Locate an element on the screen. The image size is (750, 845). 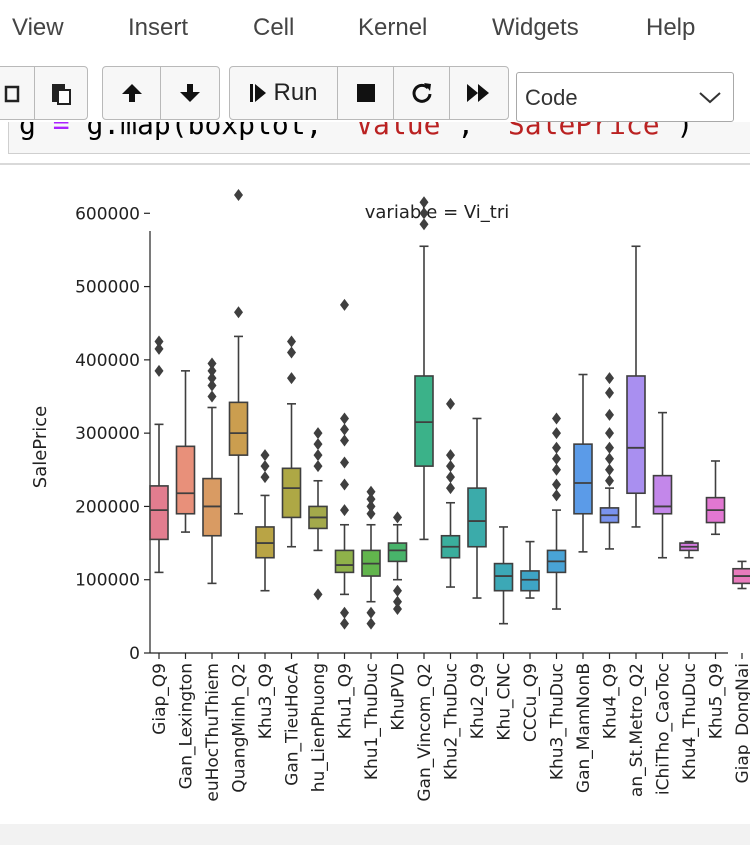
menu-widgets: Widgets is located at coordinates (535, 27).